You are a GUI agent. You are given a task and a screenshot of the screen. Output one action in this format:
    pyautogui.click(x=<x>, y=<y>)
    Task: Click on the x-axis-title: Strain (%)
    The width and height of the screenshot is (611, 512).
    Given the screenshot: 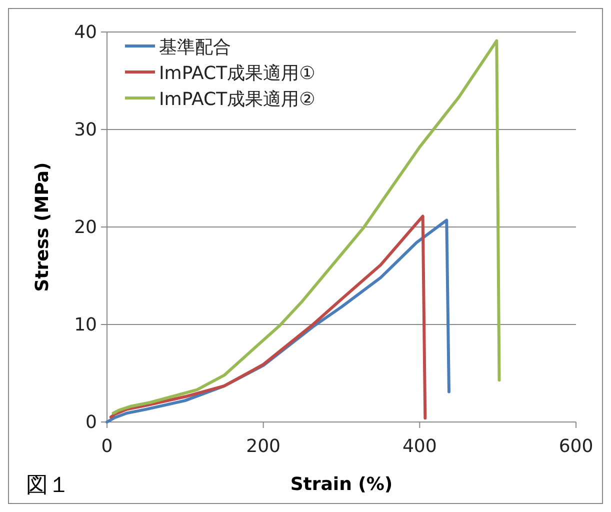 What is the action you would take?
    pyautogui.click(x=341, y=484)
    